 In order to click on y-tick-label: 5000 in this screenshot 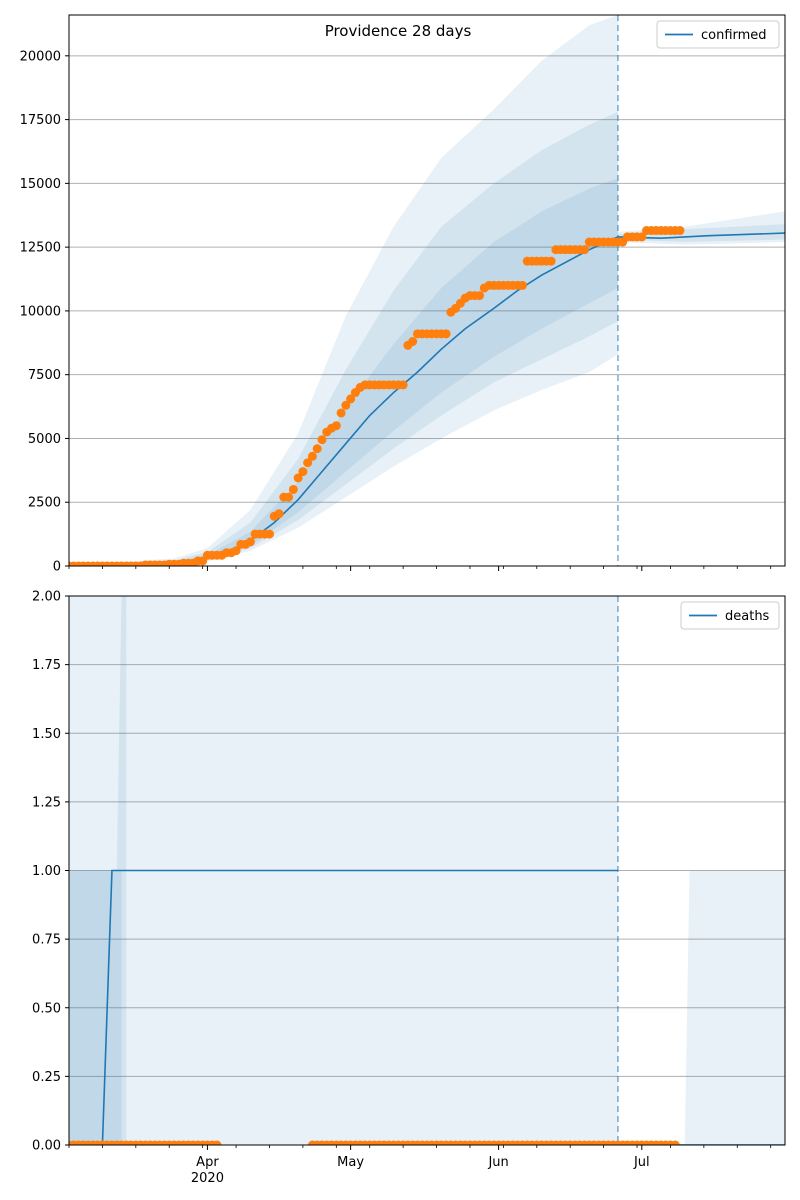, I will do `click(44, 439)`.